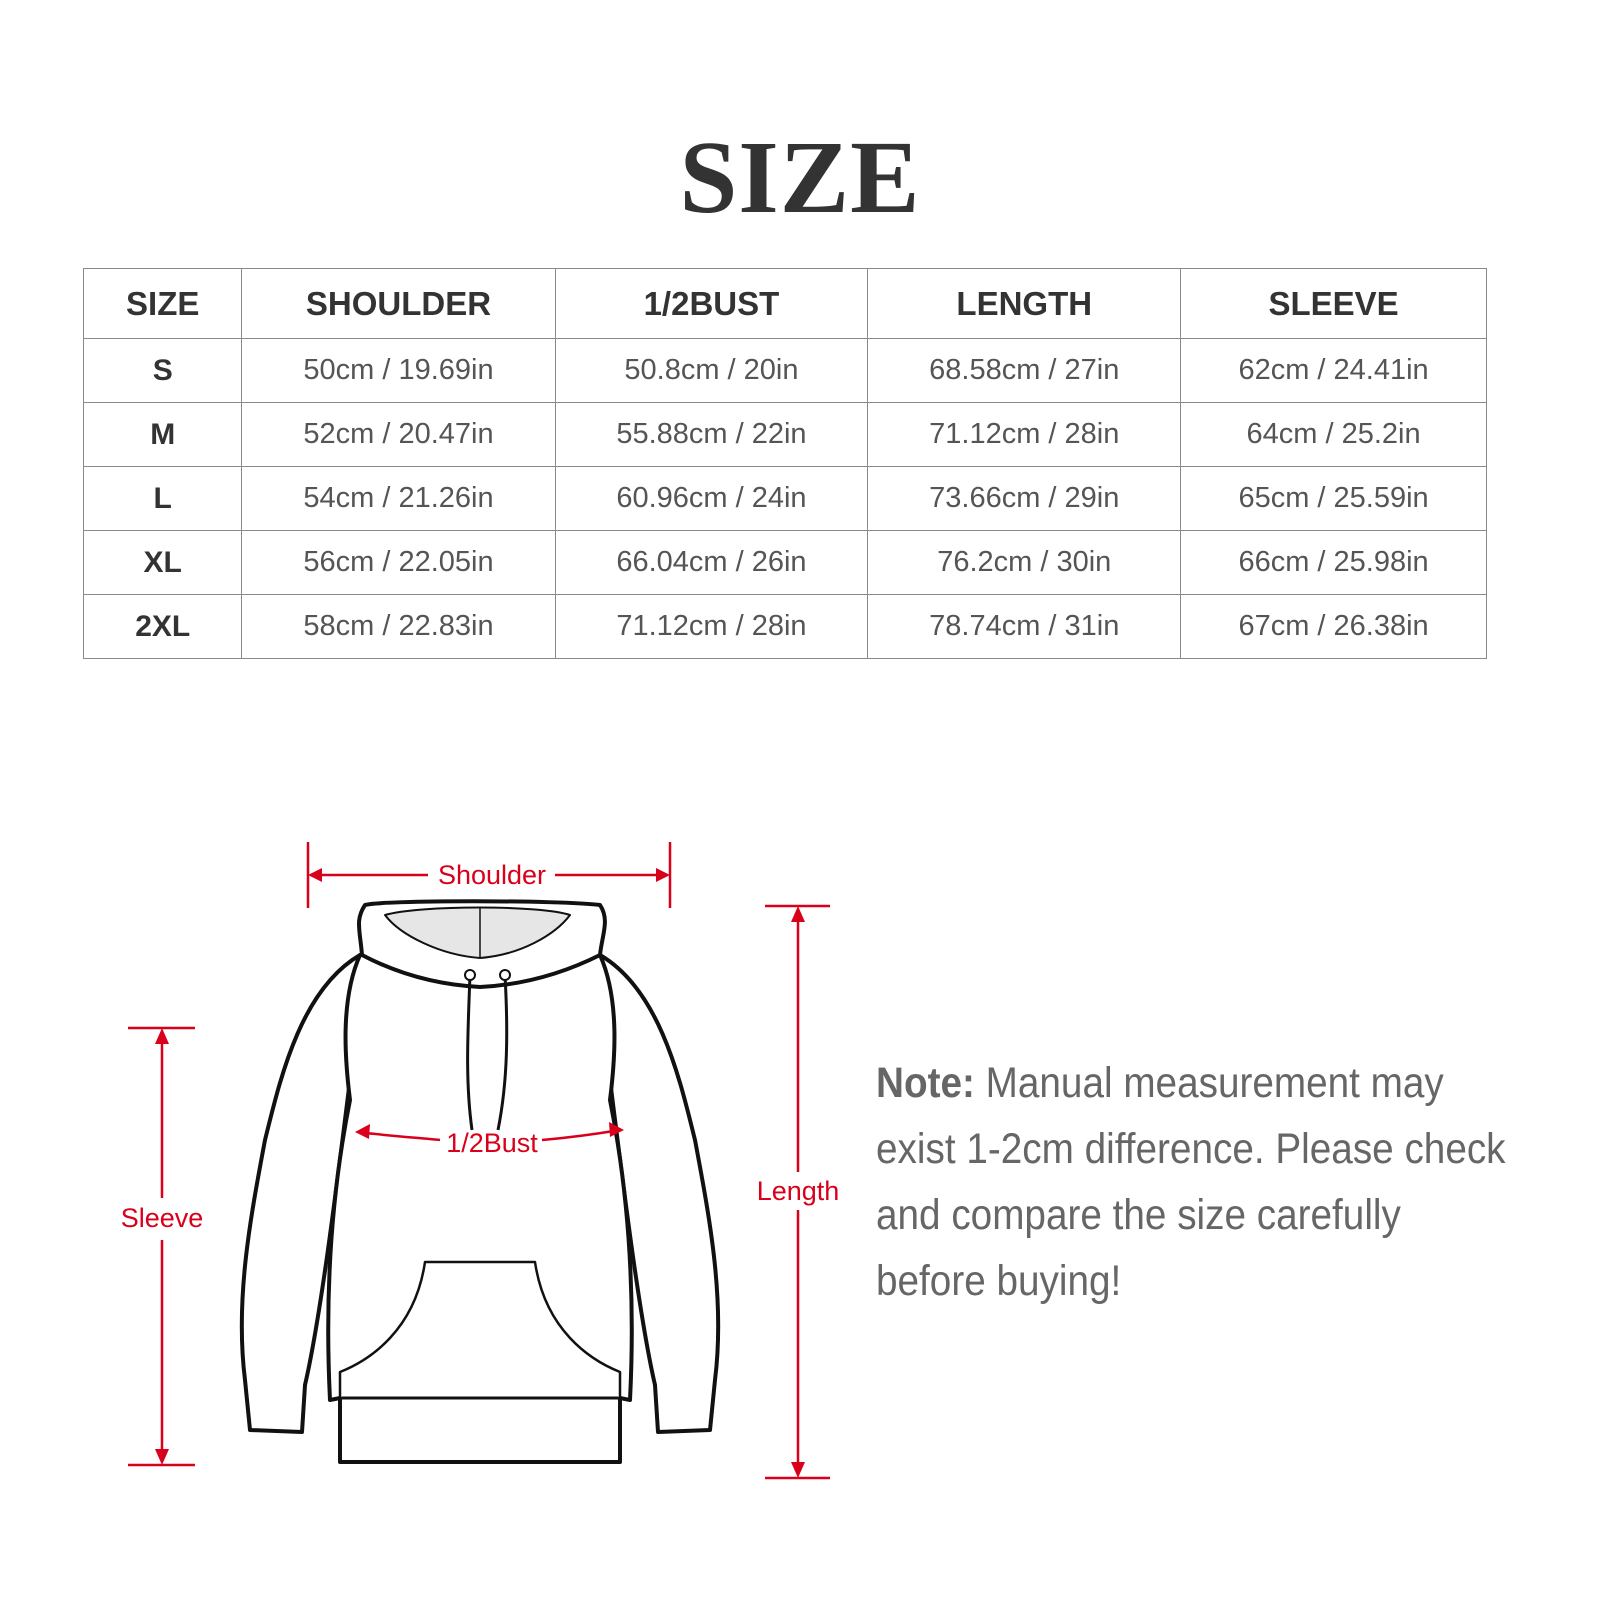  Describe the element at coordinates (162, 303) in the screenshot. I see `column-header: SIZE` at that location.